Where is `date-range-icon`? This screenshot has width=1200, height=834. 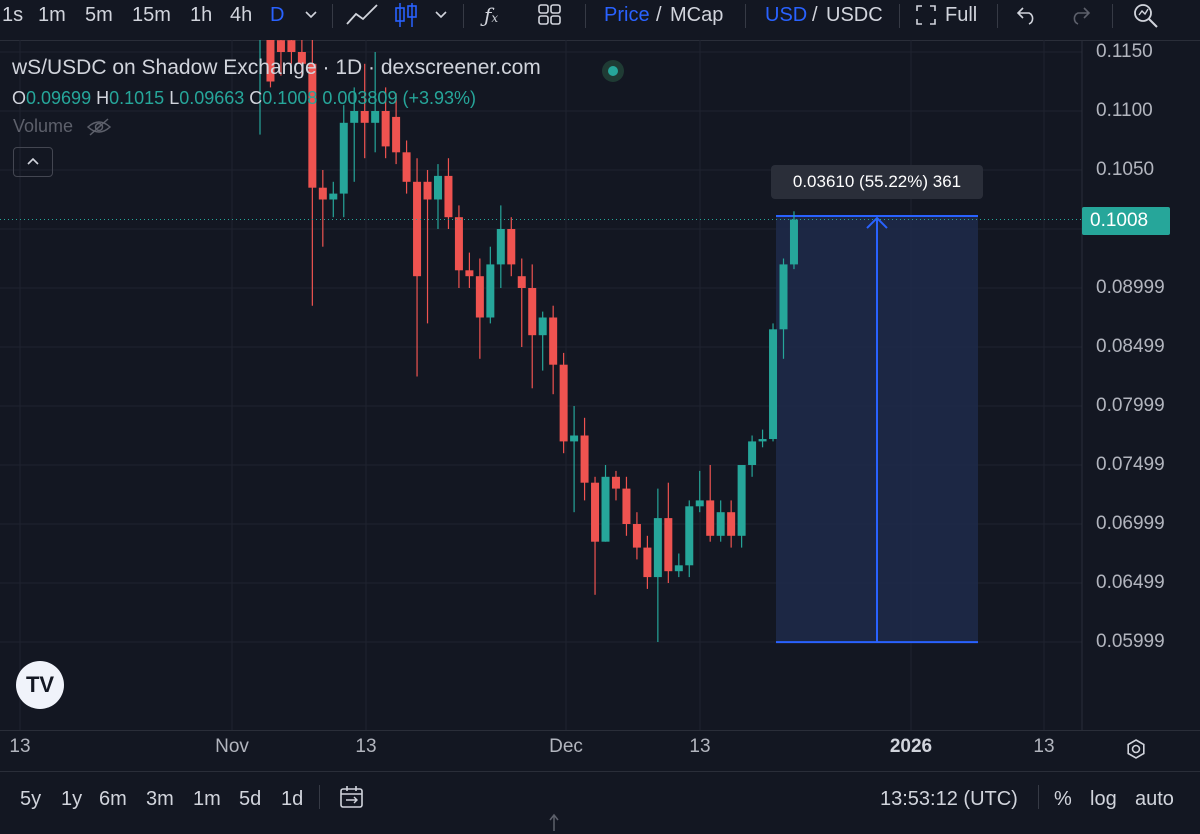
date-range-icon is located at coordinates (352, 798).